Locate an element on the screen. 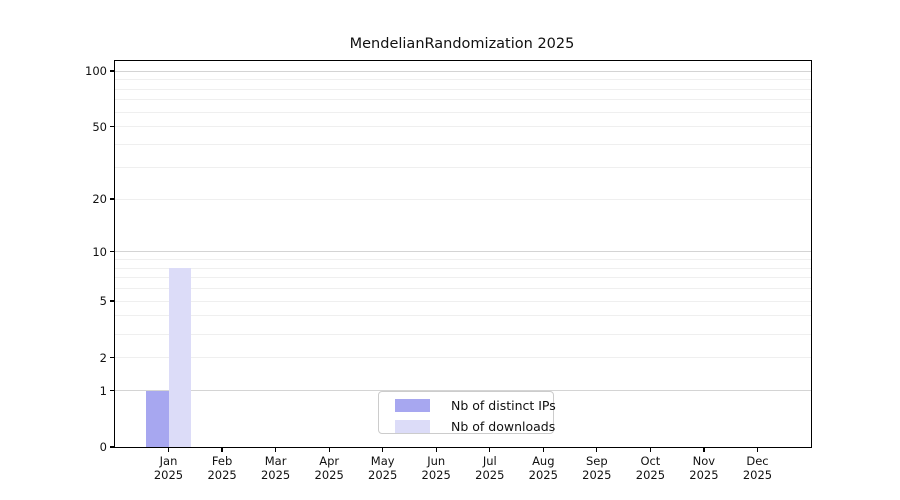 The width and height of the screenshot is (900, 500). x-tick-label: Sep 2025 is located at coordinates (597, 468).